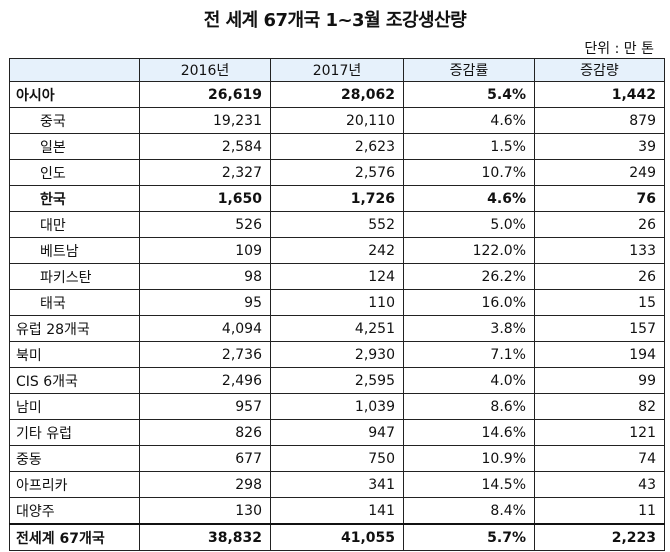  I want to click on header-cell-2017: 2017년, so click(337, 70).